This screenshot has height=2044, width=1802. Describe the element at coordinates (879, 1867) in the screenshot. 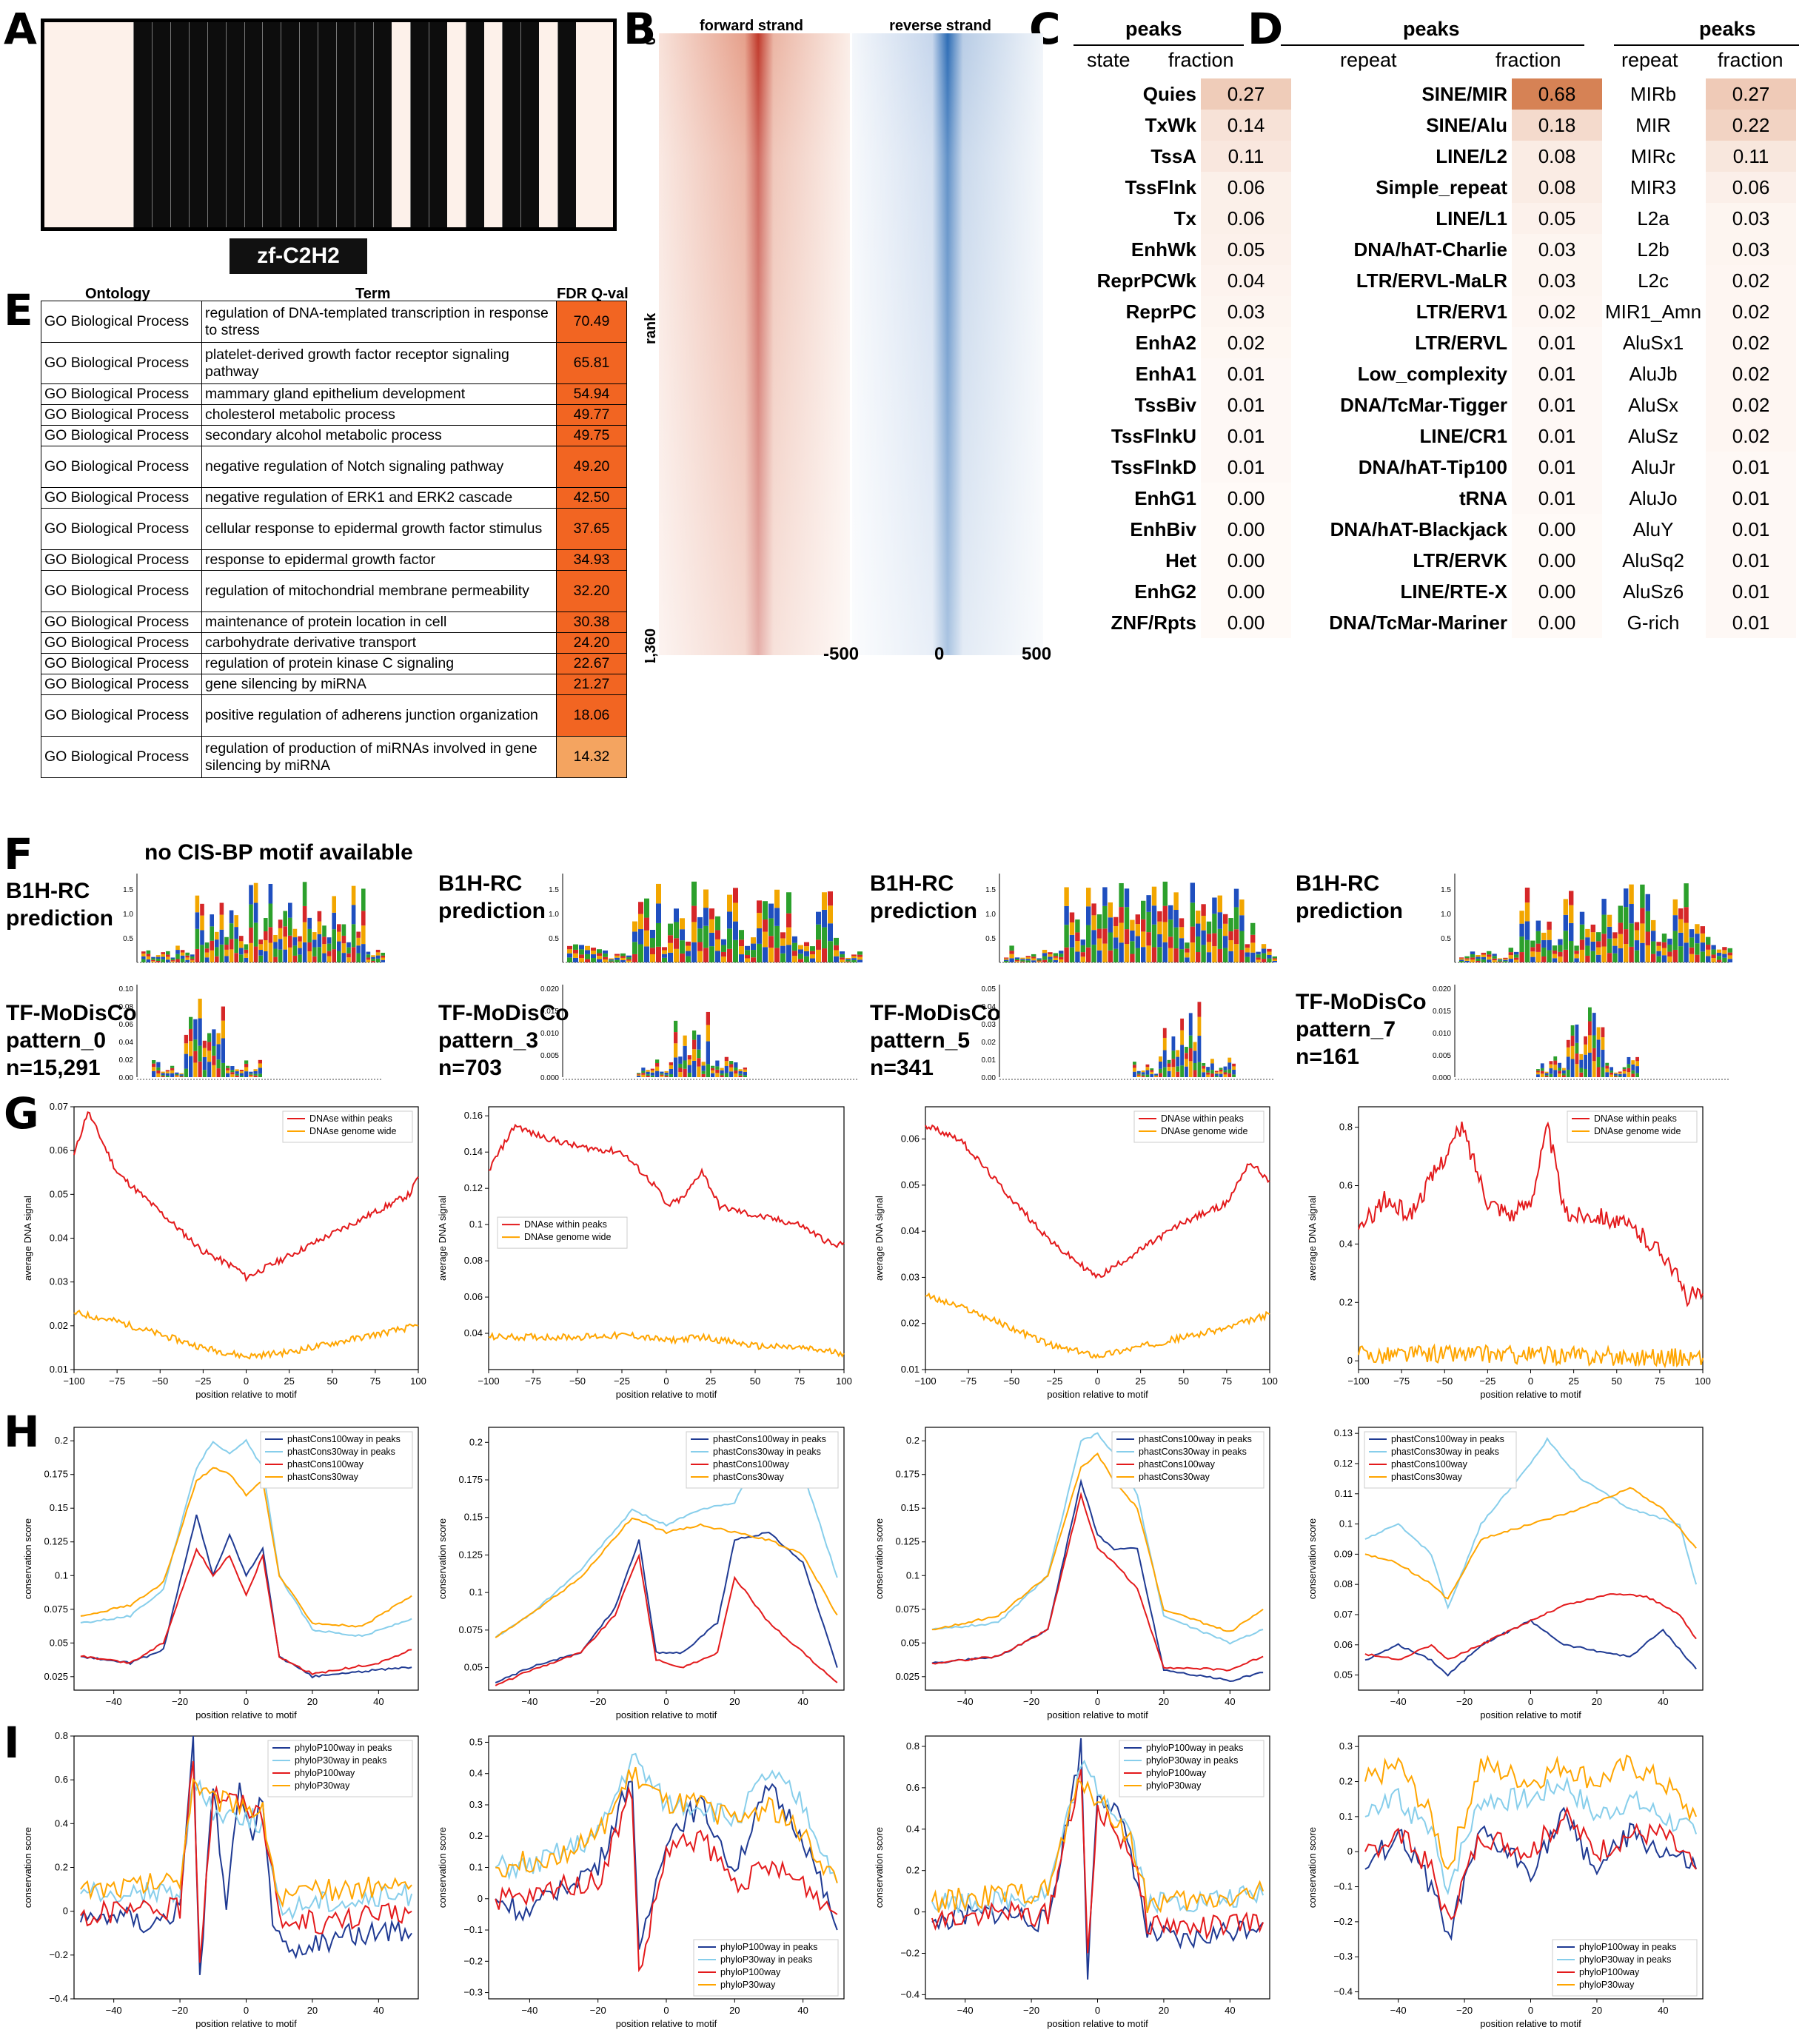

I see `y-axis-label: conservation score` at that location.